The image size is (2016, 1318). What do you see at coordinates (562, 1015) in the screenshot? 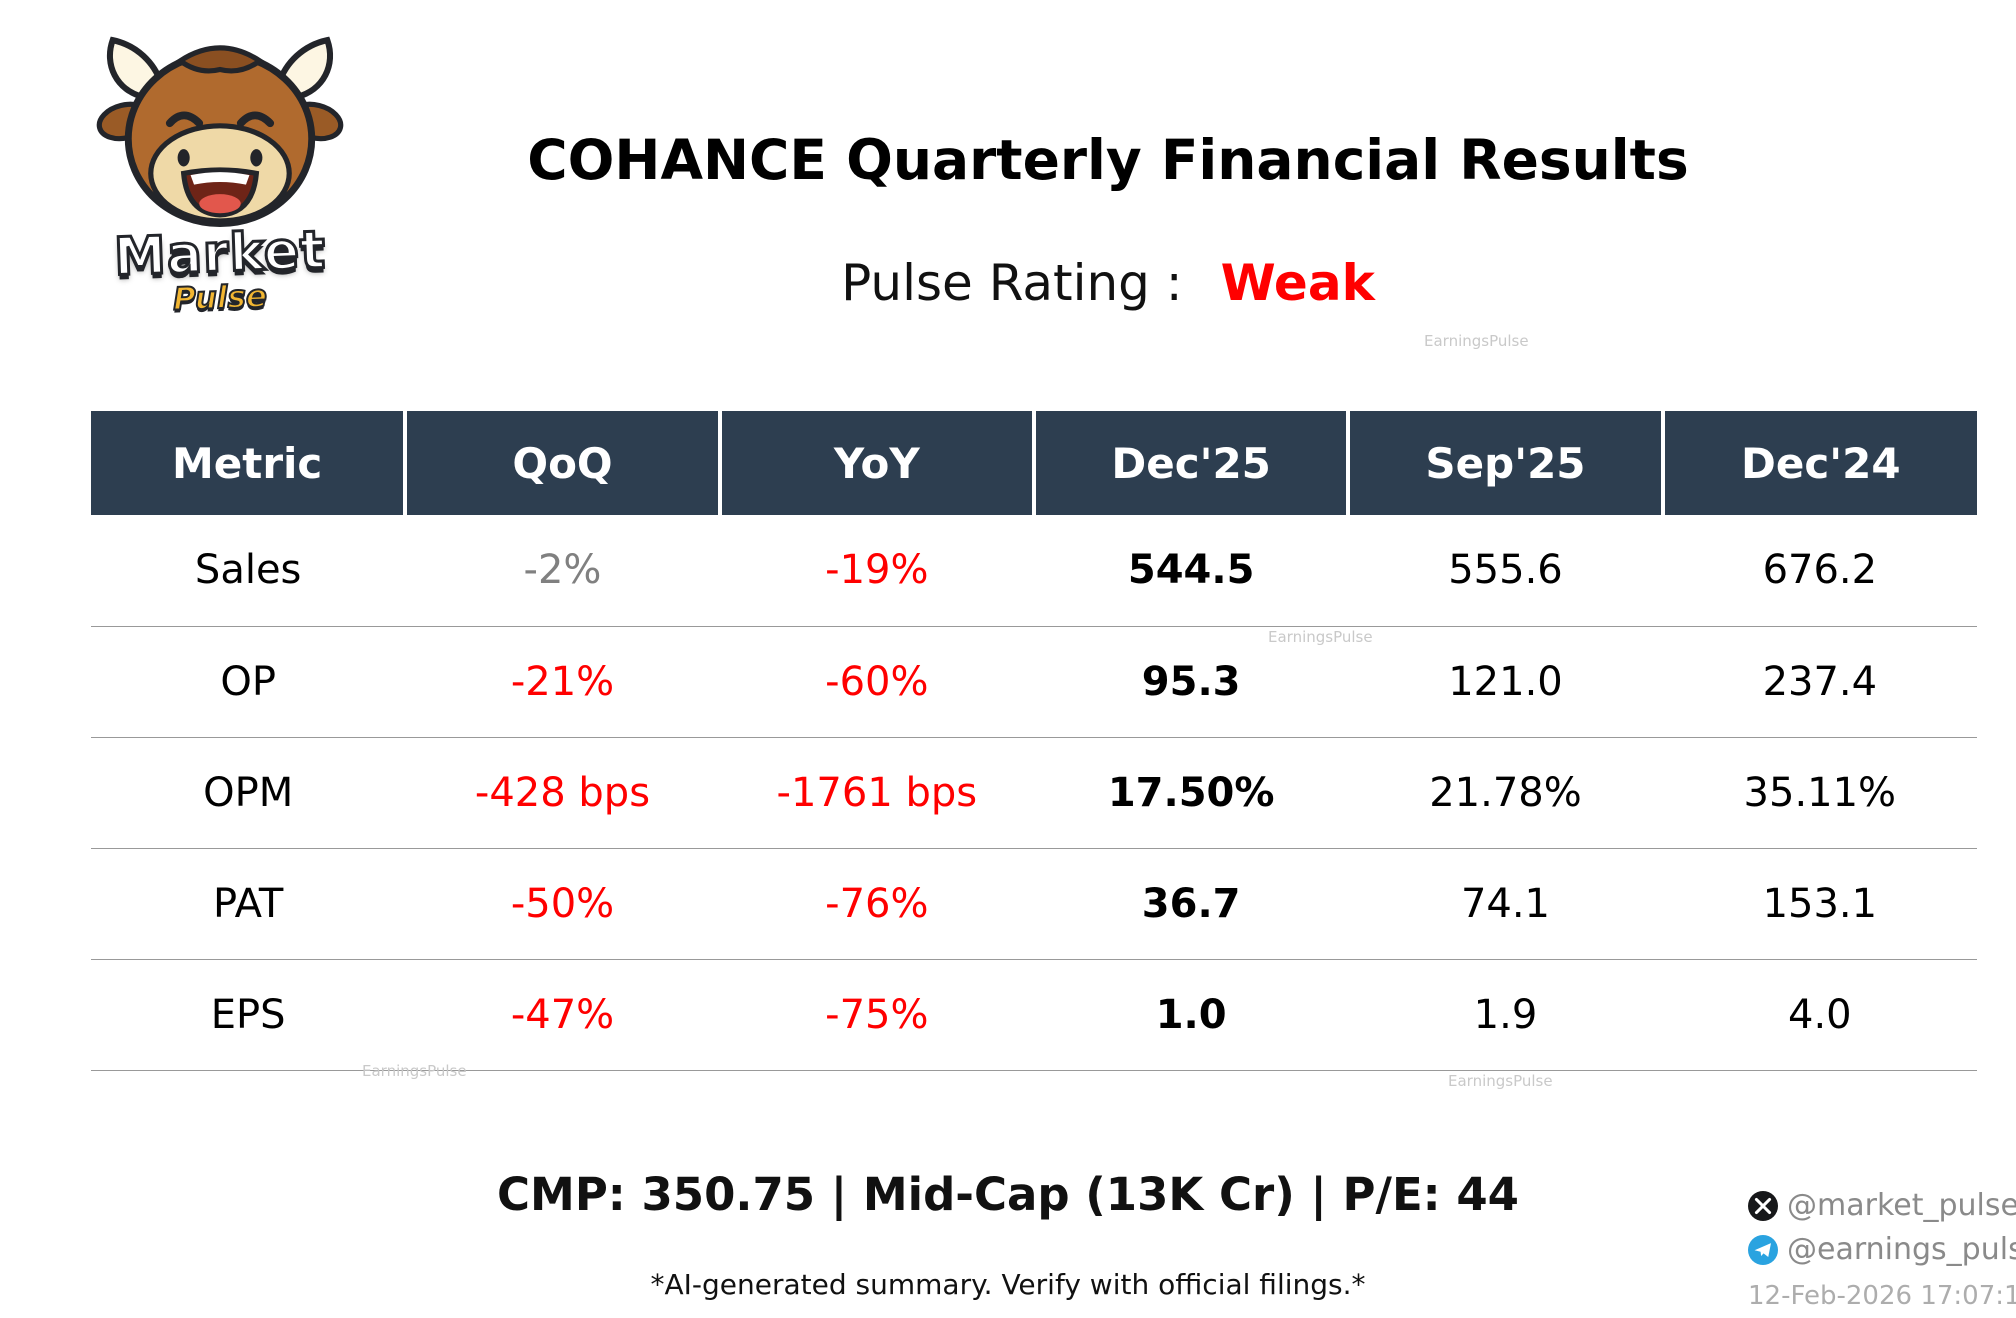
I see `qoq-cell: -47%` at bounding box center [562, 1015].